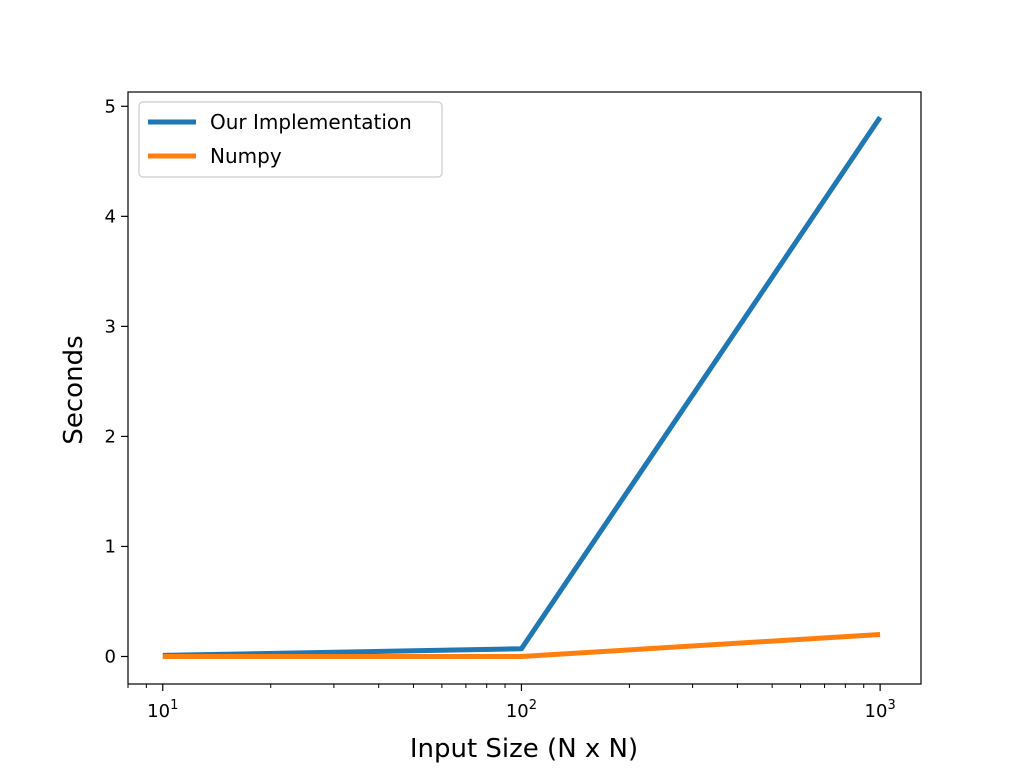 The image size is (1024, 768). I want to click on y-tick-label: 0, so click(110, 656).